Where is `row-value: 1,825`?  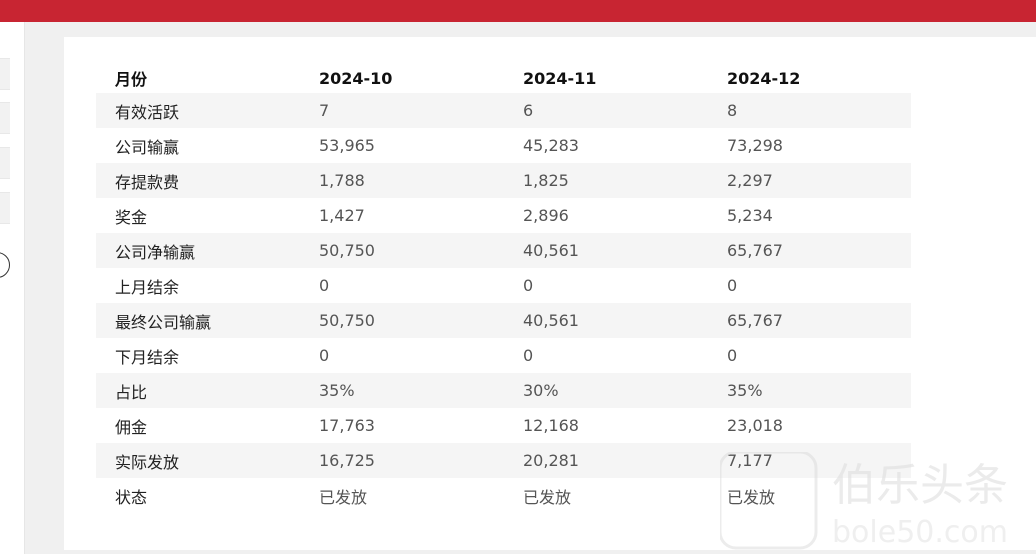
row-value: 1,825 is located at coordinates (606, 180).